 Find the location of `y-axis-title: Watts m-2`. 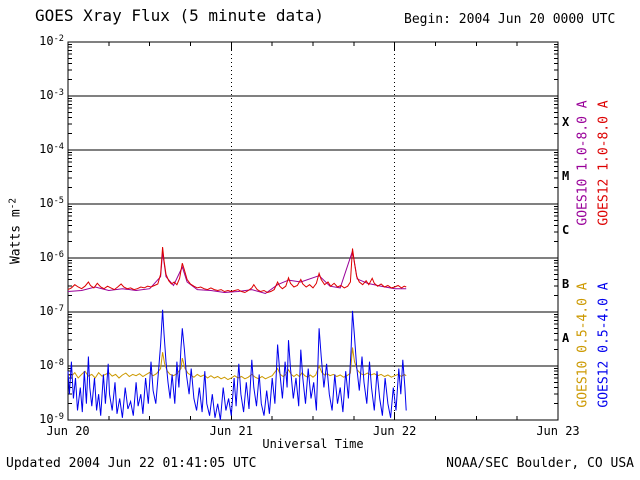

y-axis-title: Watts m-2 is located at coordinates (15, 231).